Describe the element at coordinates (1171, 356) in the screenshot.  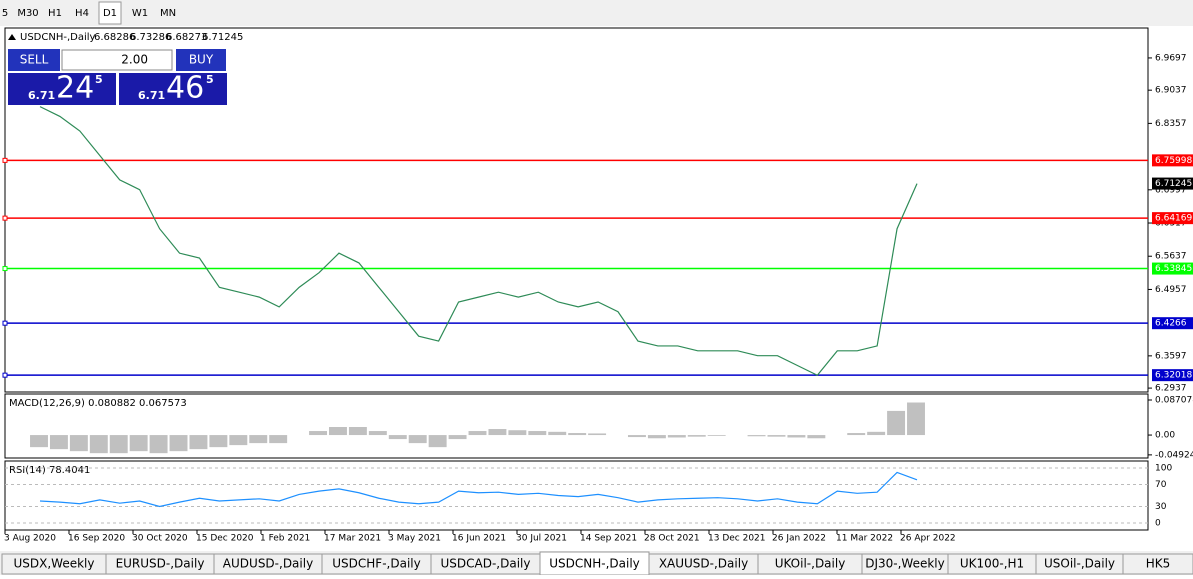
I see `y-tick-label: 6.3597` at that location.